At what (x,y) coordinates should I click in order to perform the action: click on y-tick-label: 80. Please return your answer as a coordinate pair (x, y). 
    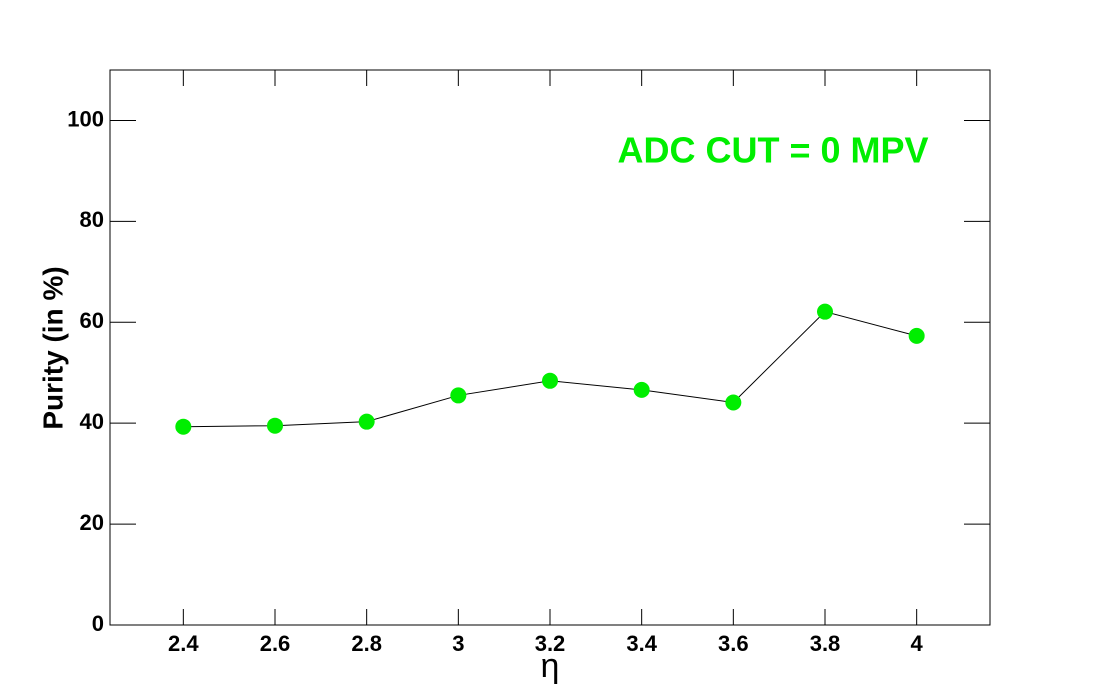
    Looking at the image, I should click on (92, 219).